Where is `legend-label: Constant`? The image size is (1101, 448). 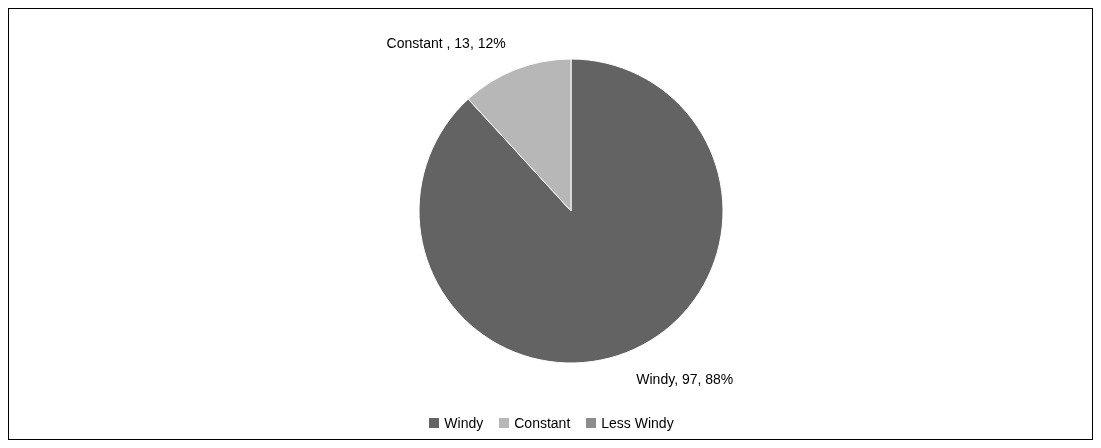
legend-label: Constant is located at coordinates (542, 423).